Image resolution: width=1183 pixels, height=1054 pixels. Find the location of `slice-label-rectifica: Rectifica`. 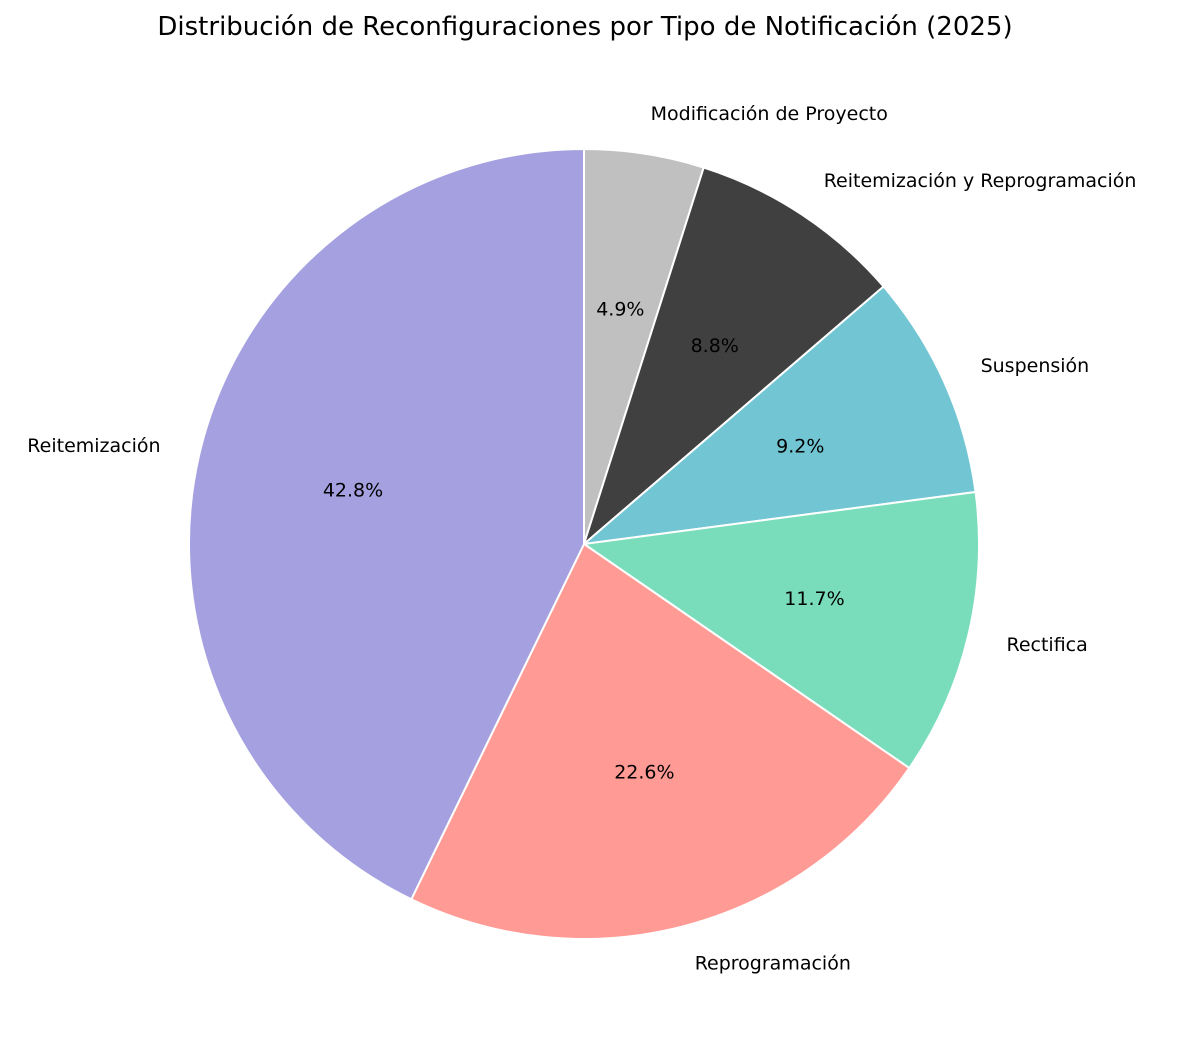

slice-label-rectifica: Rectifica is located at coordinates (1046, 645).